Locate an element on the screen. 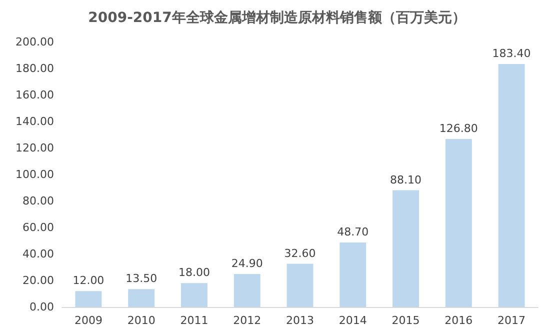 This screenshot has width=554, height=335. y-tick-label: 40.00 is located at coordinates (38, 254).